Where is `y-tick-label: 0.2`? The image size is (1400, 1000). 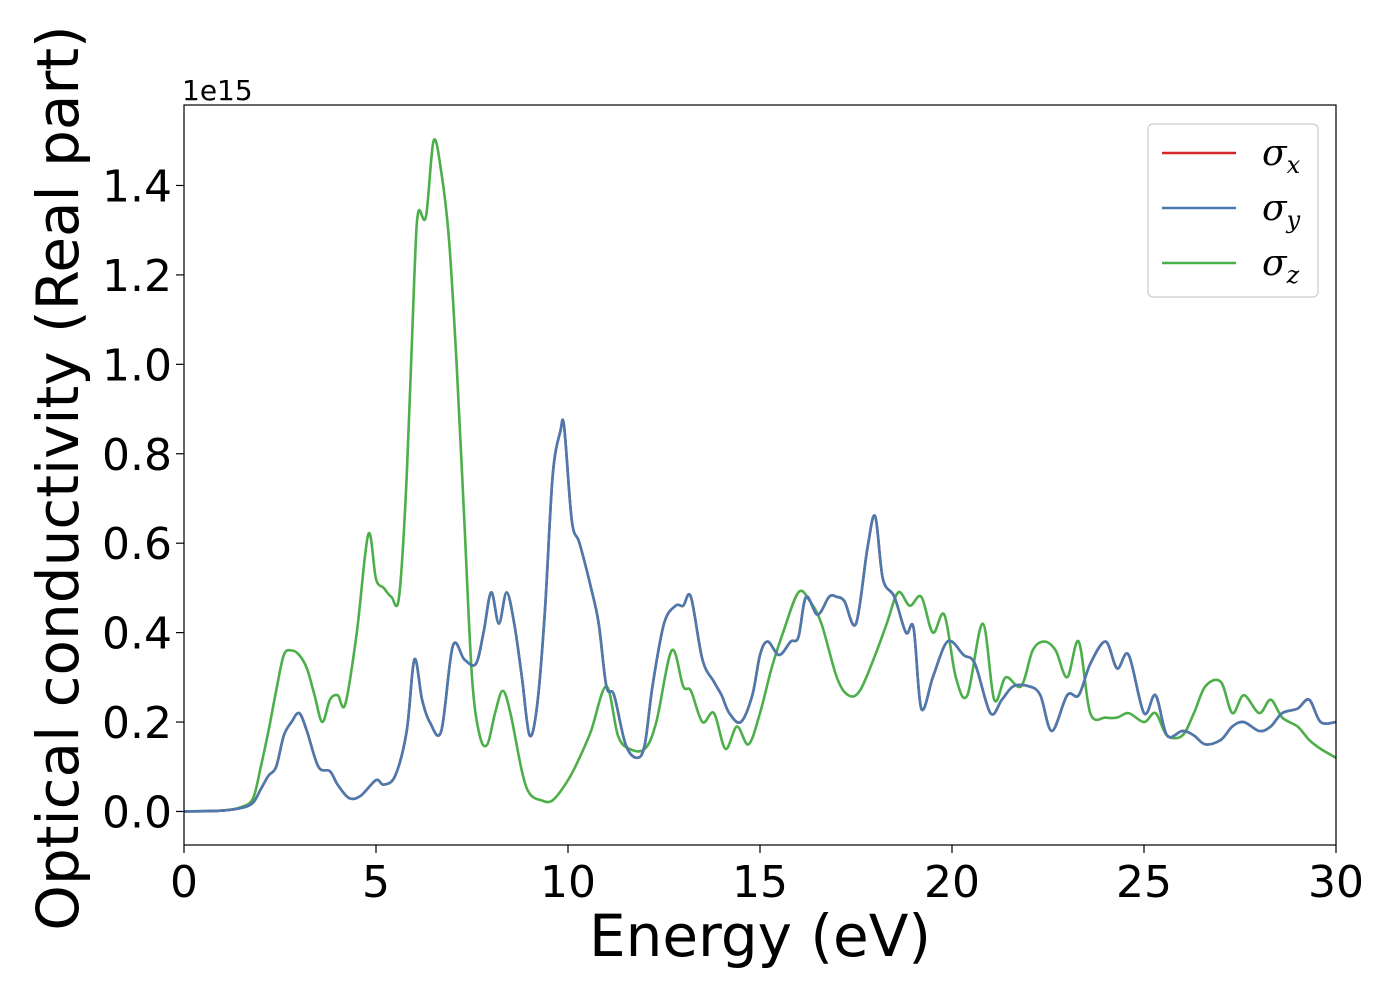 y-tick-label: 0.2 is located at coordinates (137, 723).